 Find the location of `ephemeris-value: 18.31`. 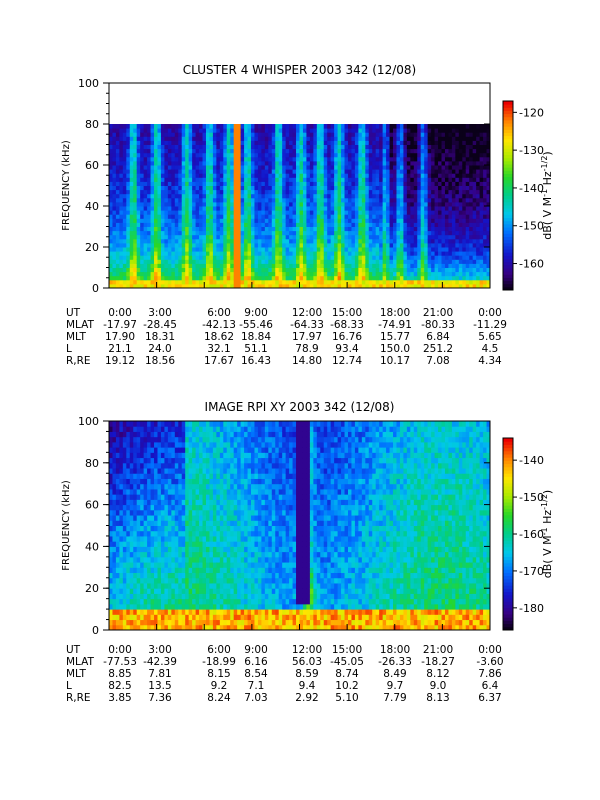

ephemeris-value: 18.31 is located at coordinates (160, 337).